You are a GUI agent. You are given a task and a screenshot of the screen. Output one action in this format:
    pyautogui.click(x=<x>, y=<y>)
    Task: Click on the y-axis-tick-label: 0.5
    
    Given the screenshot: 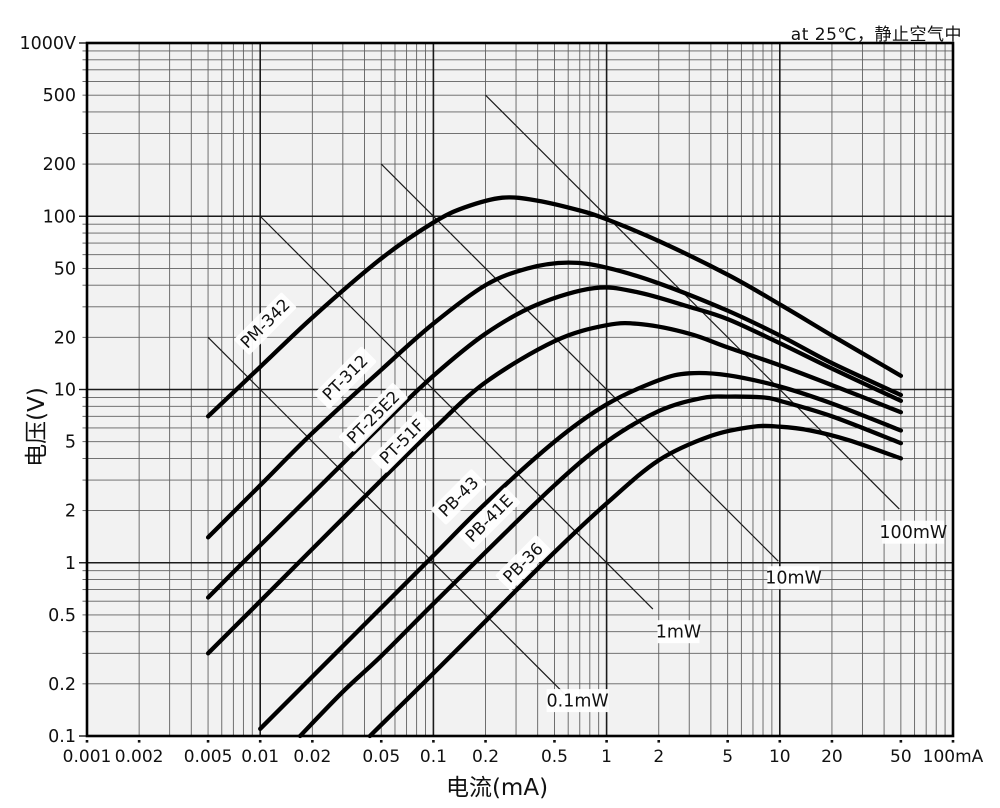 What is the action you would take?
    pyautogui.click(x=62, y=616)
    